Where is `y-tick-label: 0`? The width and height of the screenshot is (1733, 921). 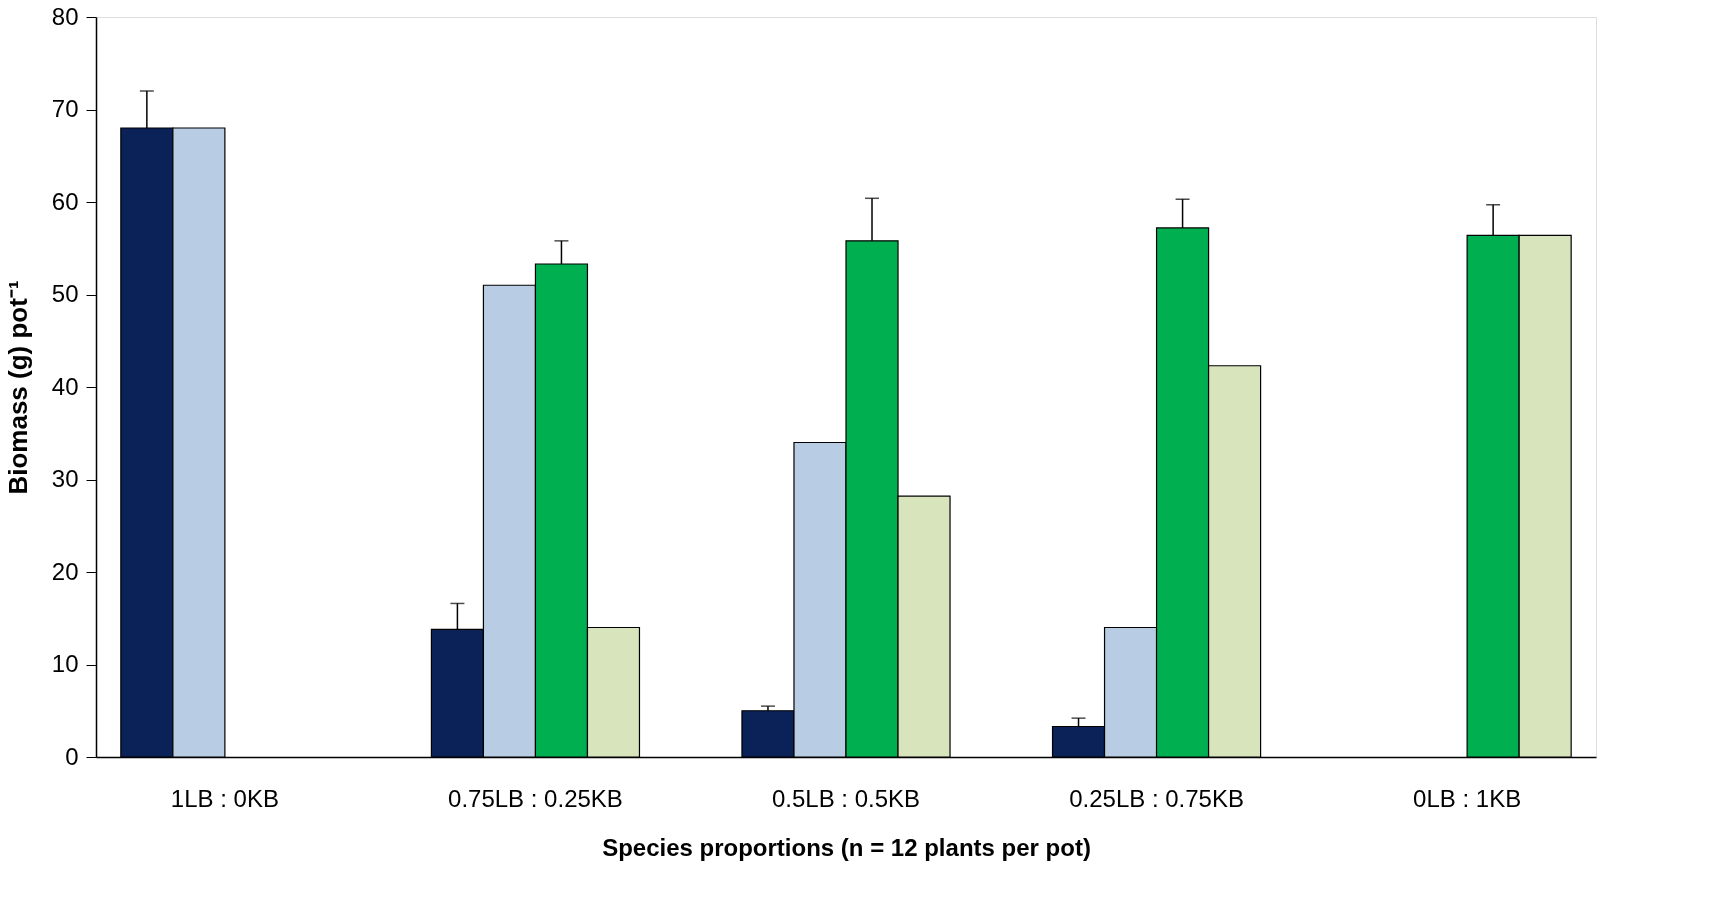
y-tick-label: 0 is located at coordinates (72, 756).